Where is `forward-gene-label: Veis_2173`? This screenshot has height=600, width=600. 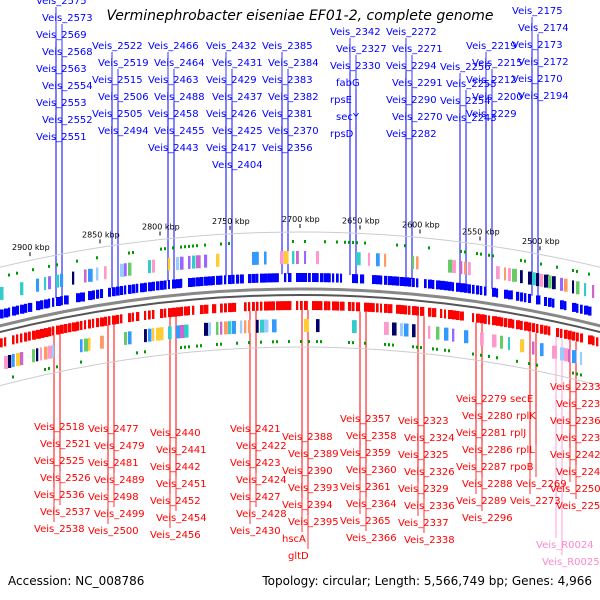
forward-gene-label: Veis_2173 is located at coordinates (537, 45).